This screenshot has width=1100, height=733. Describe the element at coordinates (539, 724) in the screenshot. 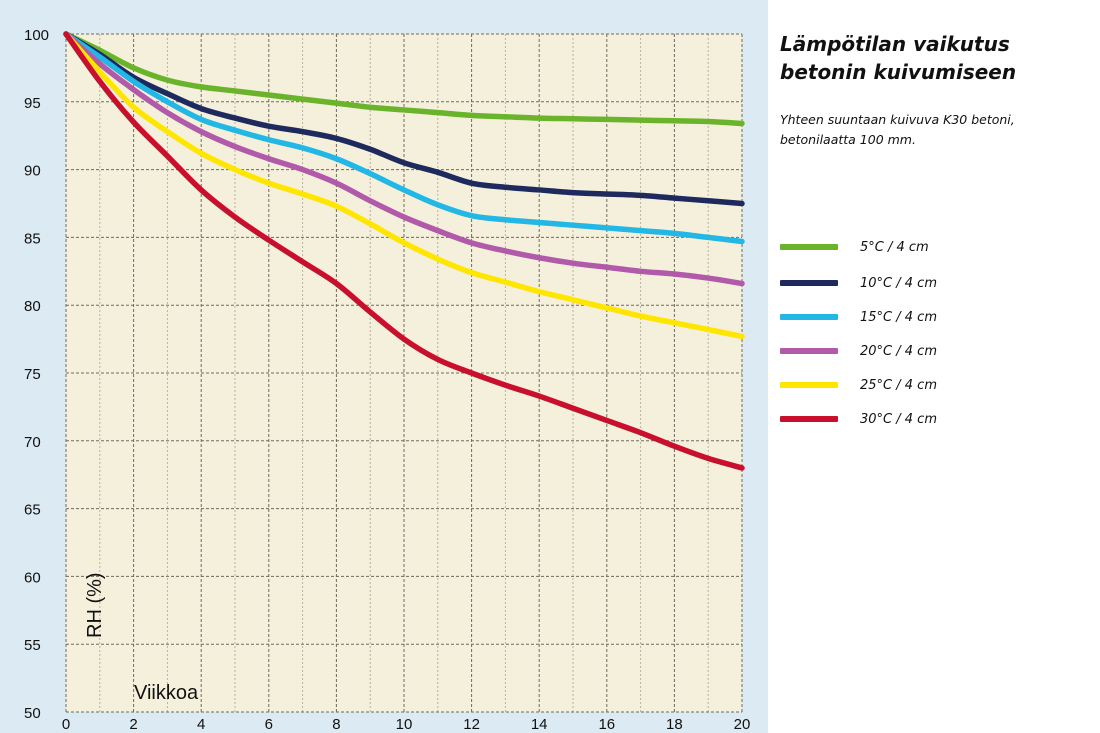

I see `x-tick-label: 14` at that location.